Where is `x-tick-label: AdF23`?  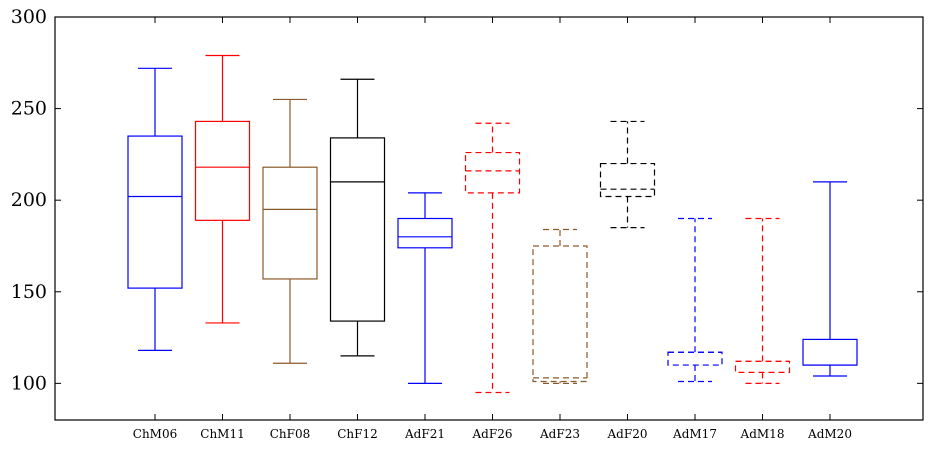 x-tick-label: AdF23 is located at coordinates (559, 434).